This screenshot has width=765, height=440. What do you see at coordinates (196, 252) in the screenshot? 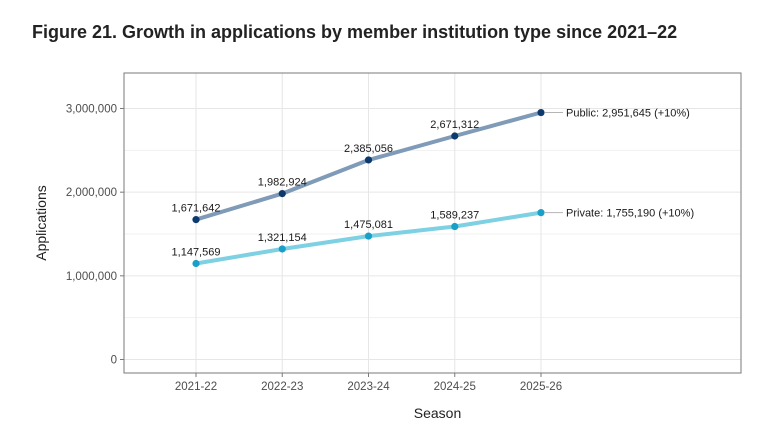
I see `private-data-label: 1,147,569` at bounding box center [196, 252].